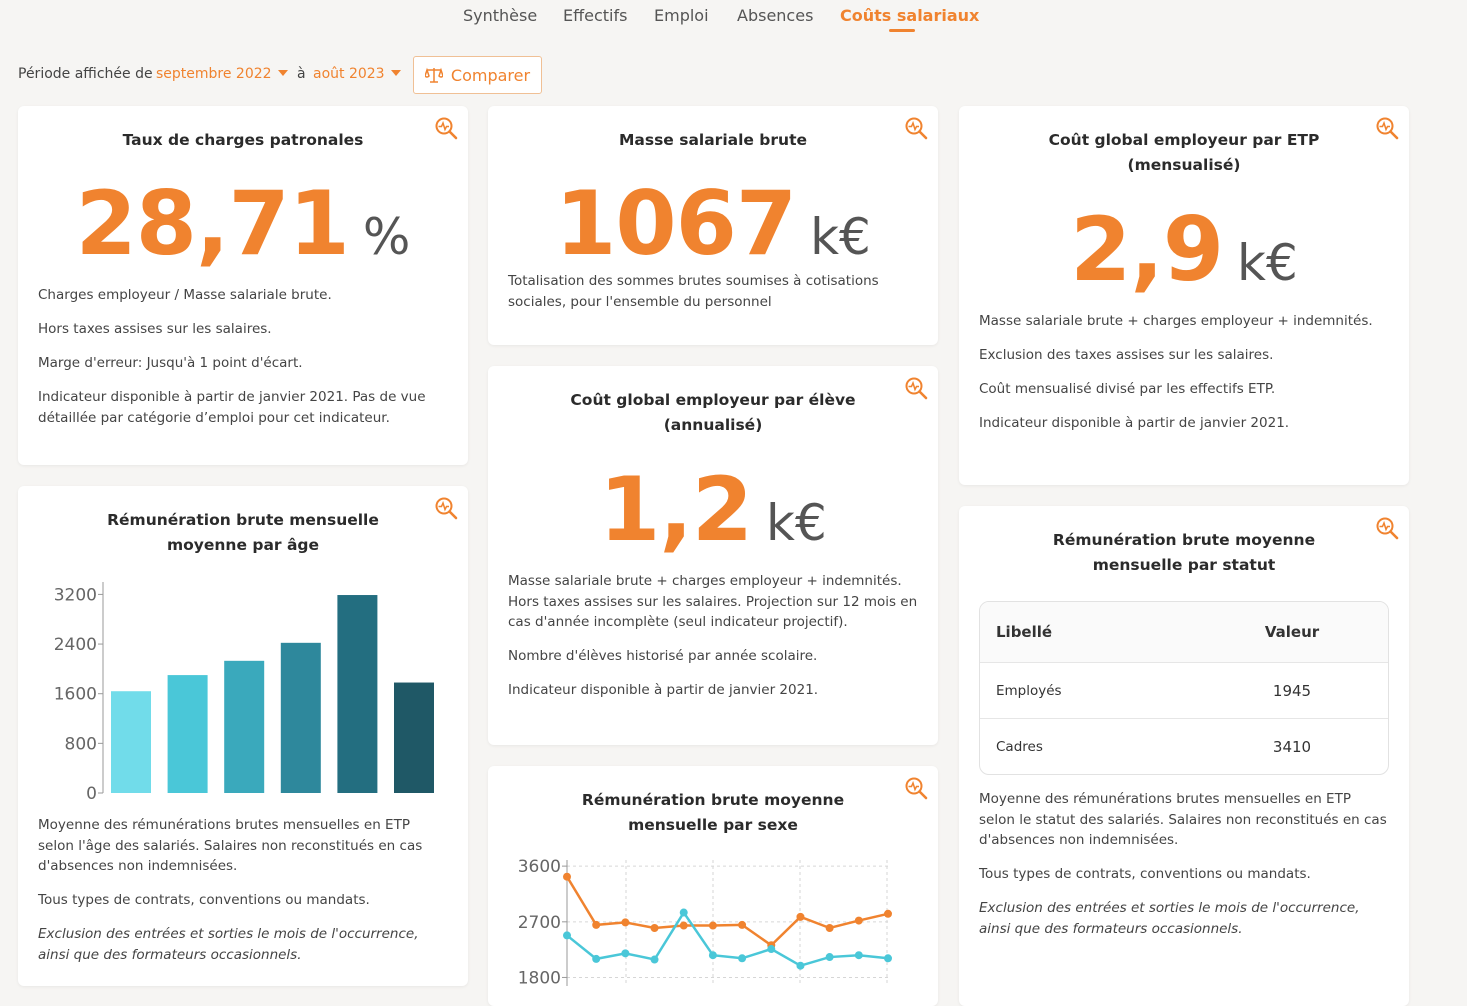 The image size is (1467, 1006). What do you see at coordinates (840, 237) in the screenshot?
I see `kpi-unit: k€` at bounding box center [840, 237].